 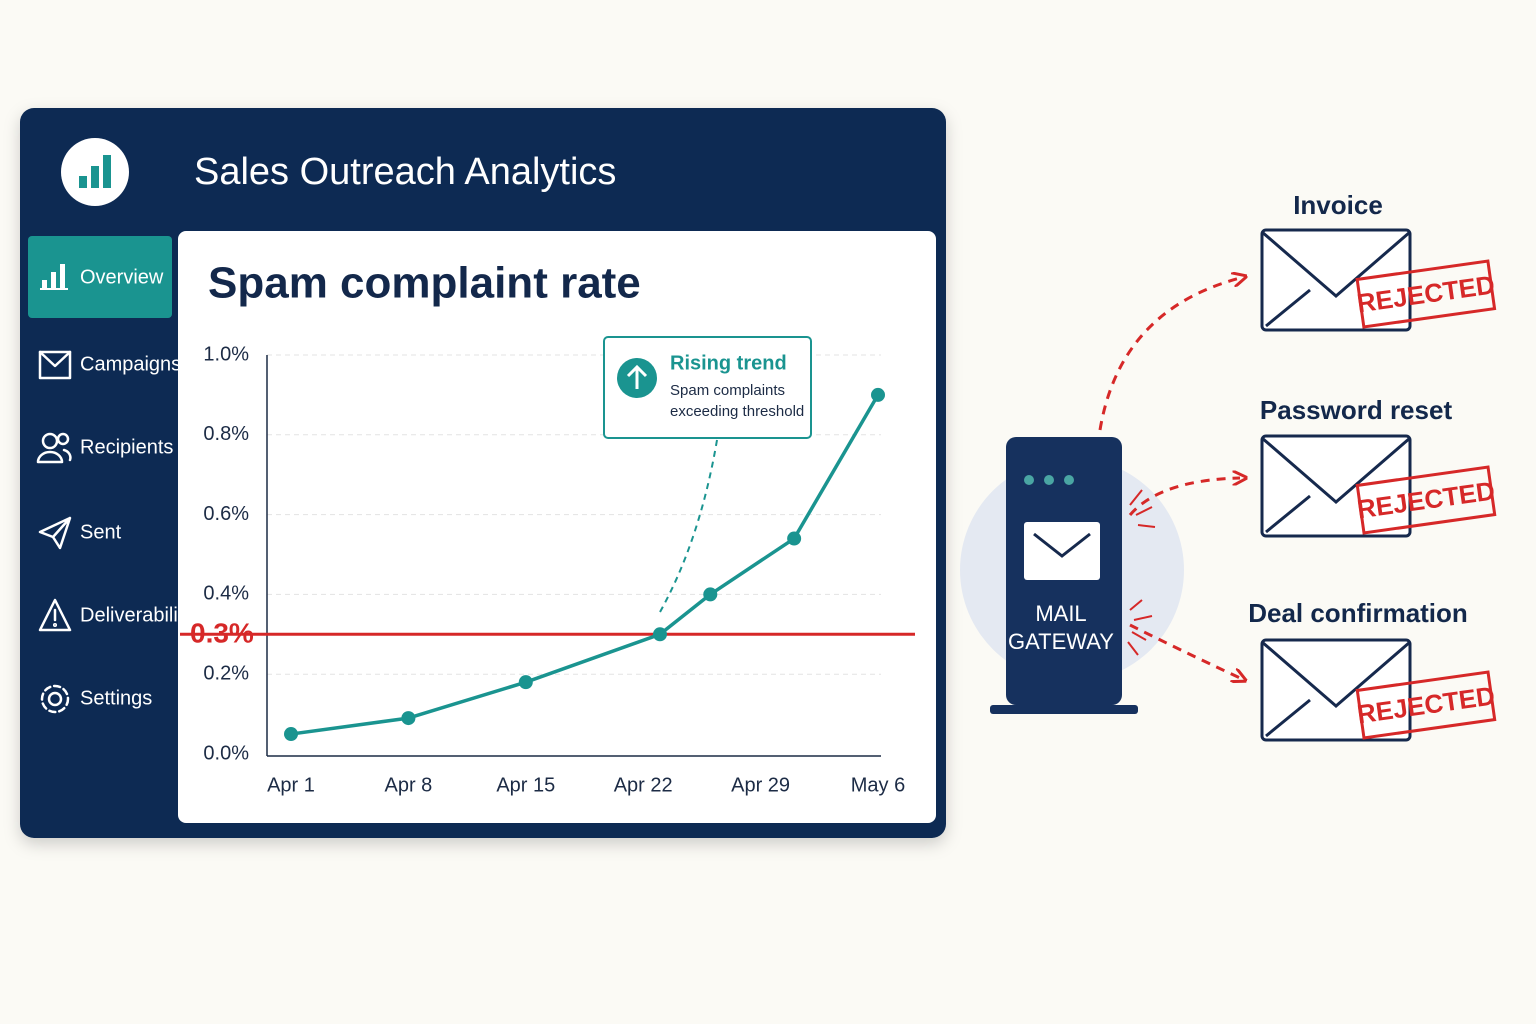 What do you see at coordinates (226, 434) in the screenshot?
I see `y-tick-label: 0.8%` at bounding box center [226, 434].